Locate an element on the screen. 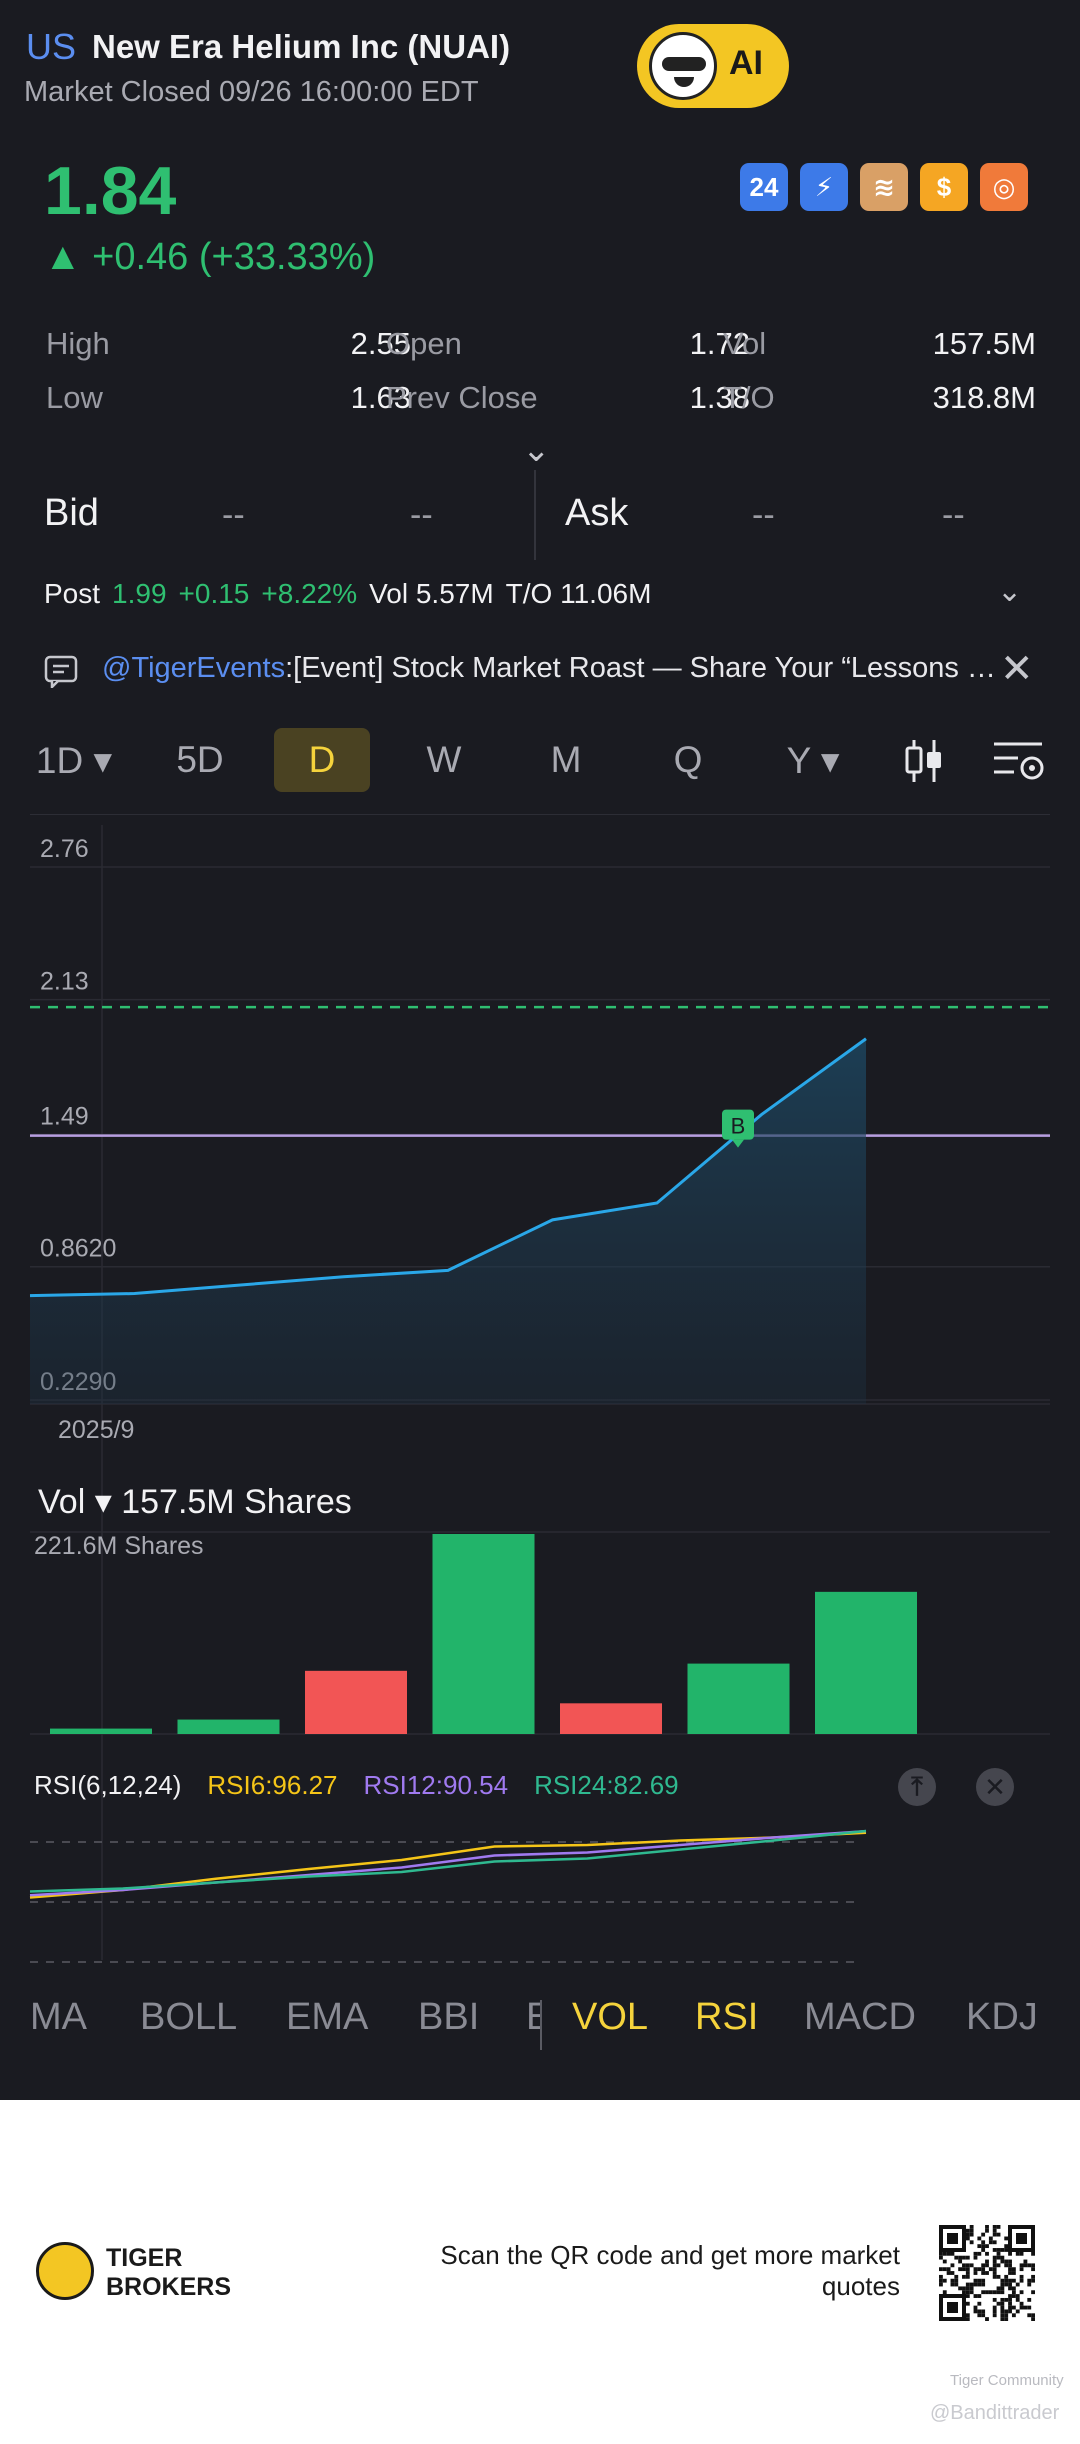  tab-1d: 1D ▾ is located at coordinates (74, 760).